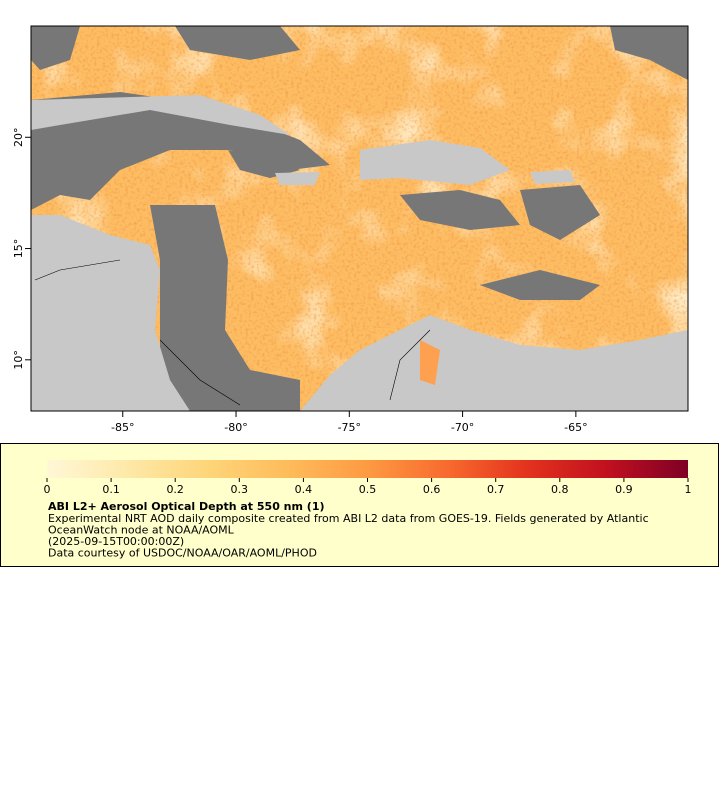  What do you see at coordinates (122, 427) in the screenshot?
I see `x-tick-label: -85°` at bounding box center [122, 427].